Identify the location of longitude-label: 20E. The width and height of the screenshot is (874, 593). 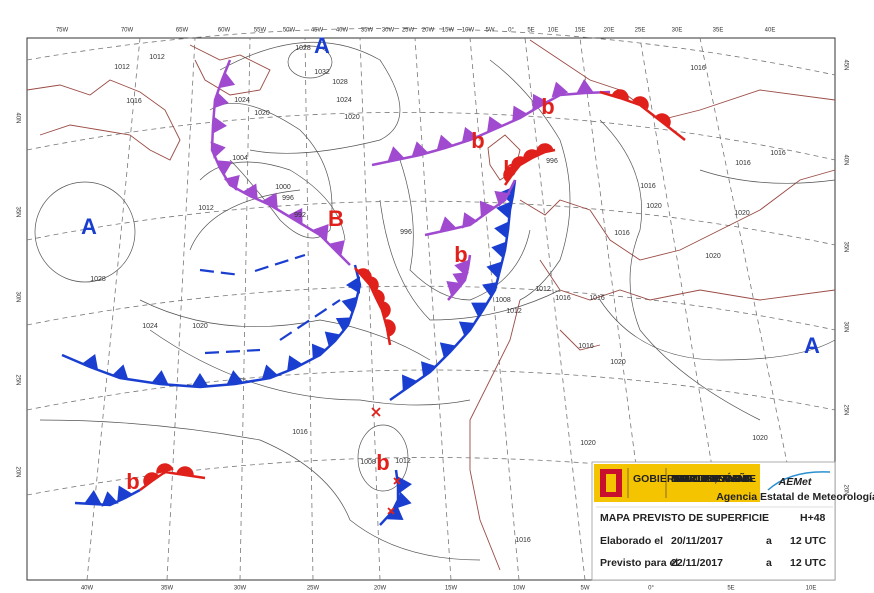
(609, 31).